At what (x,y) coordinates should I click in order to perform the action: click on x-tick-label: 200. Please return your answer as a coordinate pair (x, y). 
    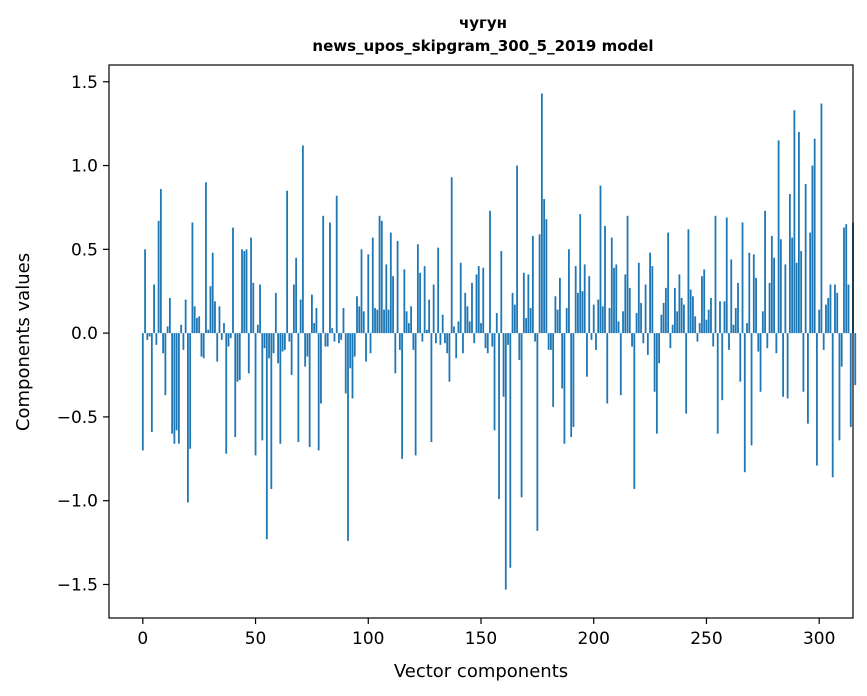
    Looking at the image, I should click on (594, 639).